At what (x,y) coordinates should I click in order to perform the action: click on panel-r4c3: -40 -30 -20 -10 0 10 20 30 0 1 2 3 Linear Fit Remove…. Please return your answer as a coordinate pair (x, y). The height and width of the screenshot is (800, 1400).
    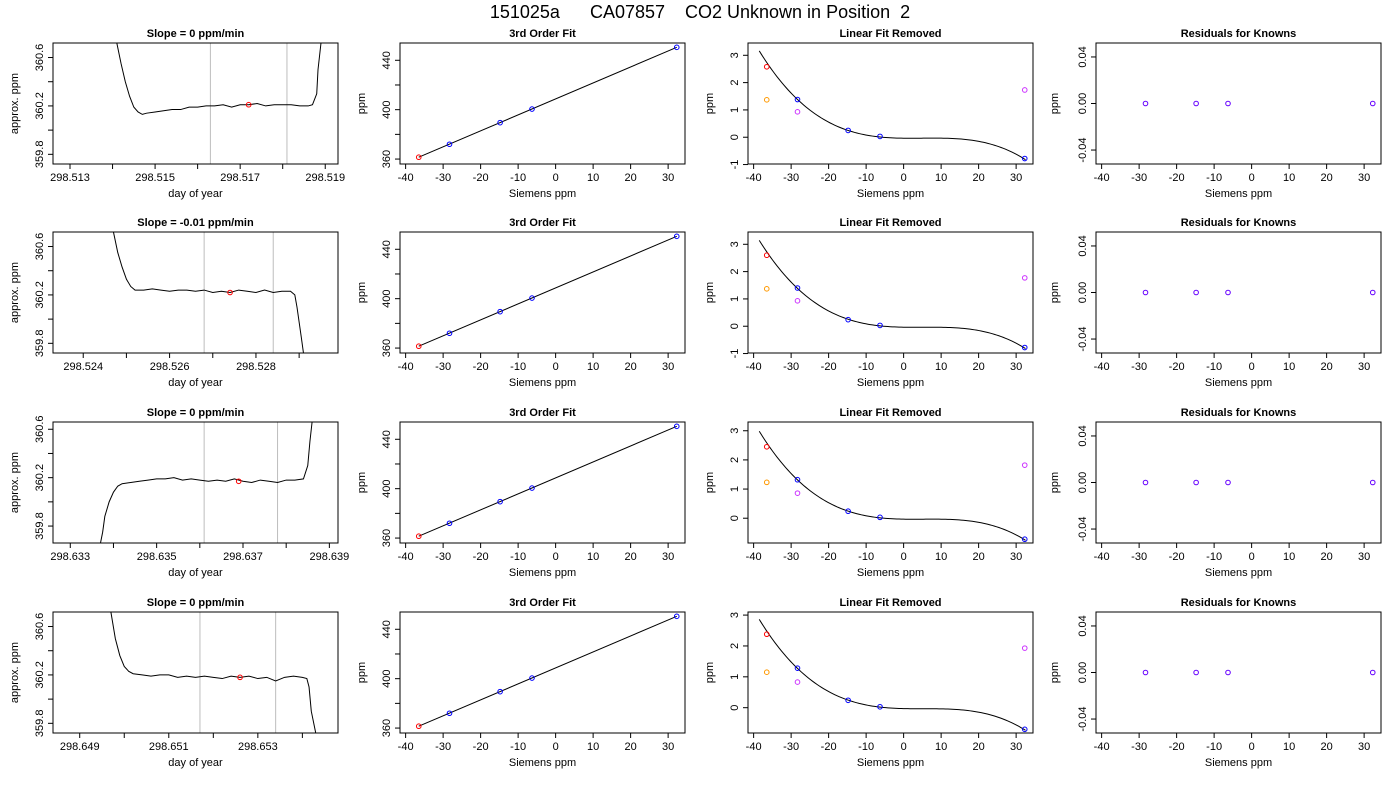
    Looking at the image, I should click on (869, 683).